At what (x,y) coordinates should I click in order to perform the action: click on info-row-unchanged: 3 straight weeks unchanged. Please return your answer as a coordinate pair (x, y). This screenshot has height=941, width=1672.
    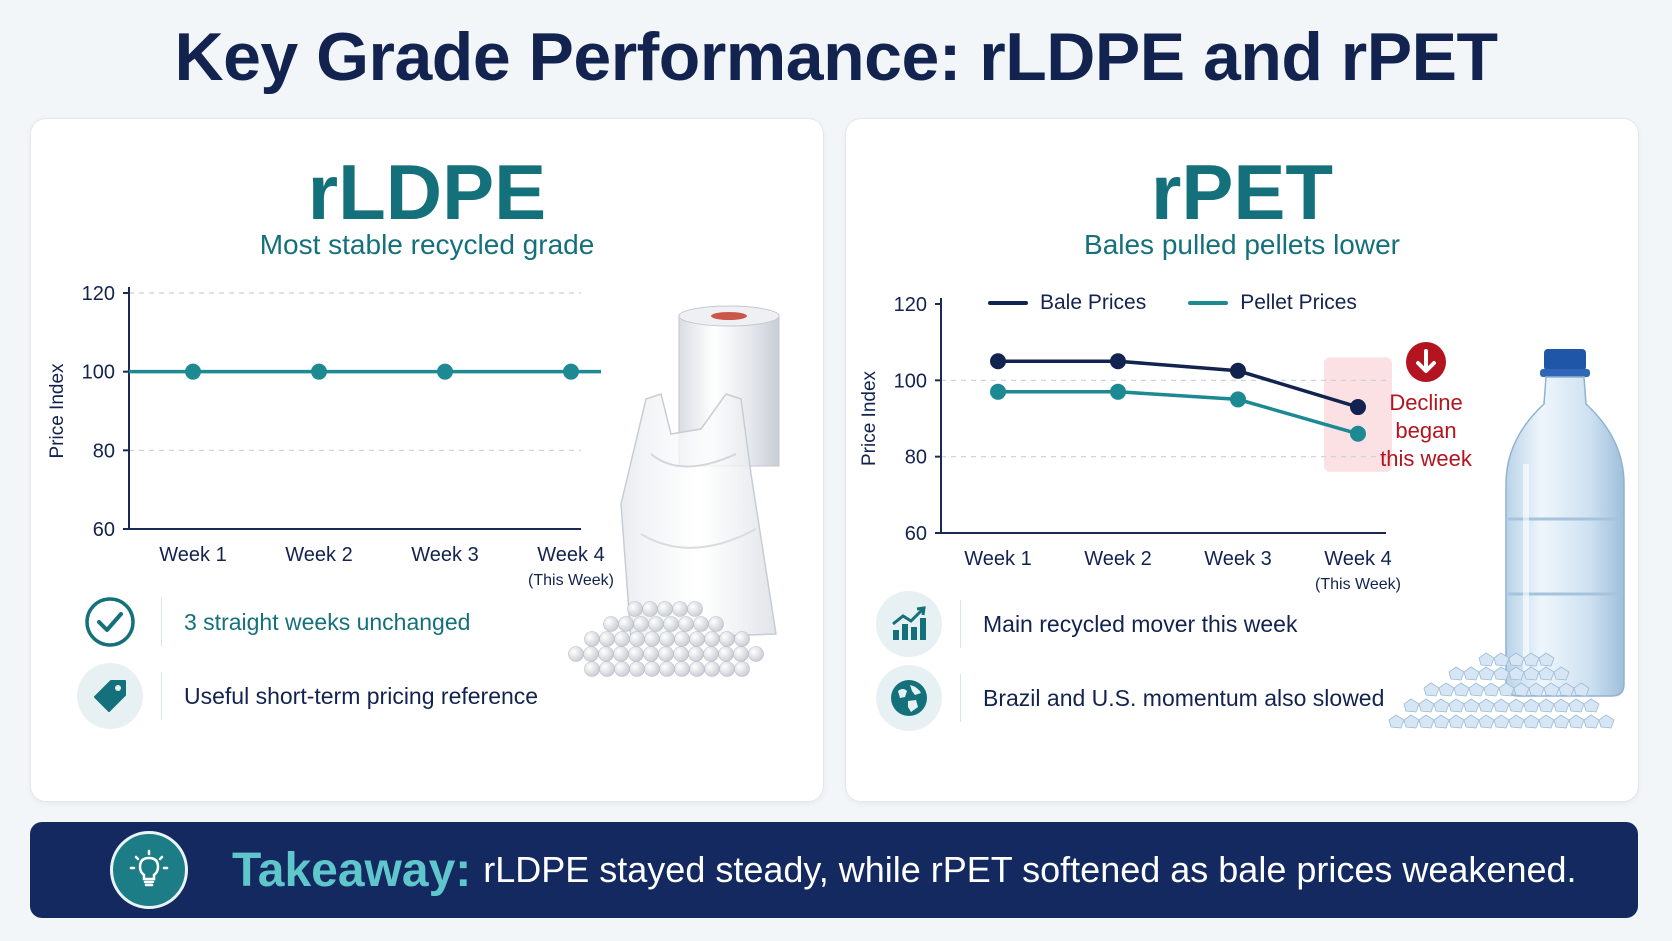
    Looking at the image, I should click on (273, 622).